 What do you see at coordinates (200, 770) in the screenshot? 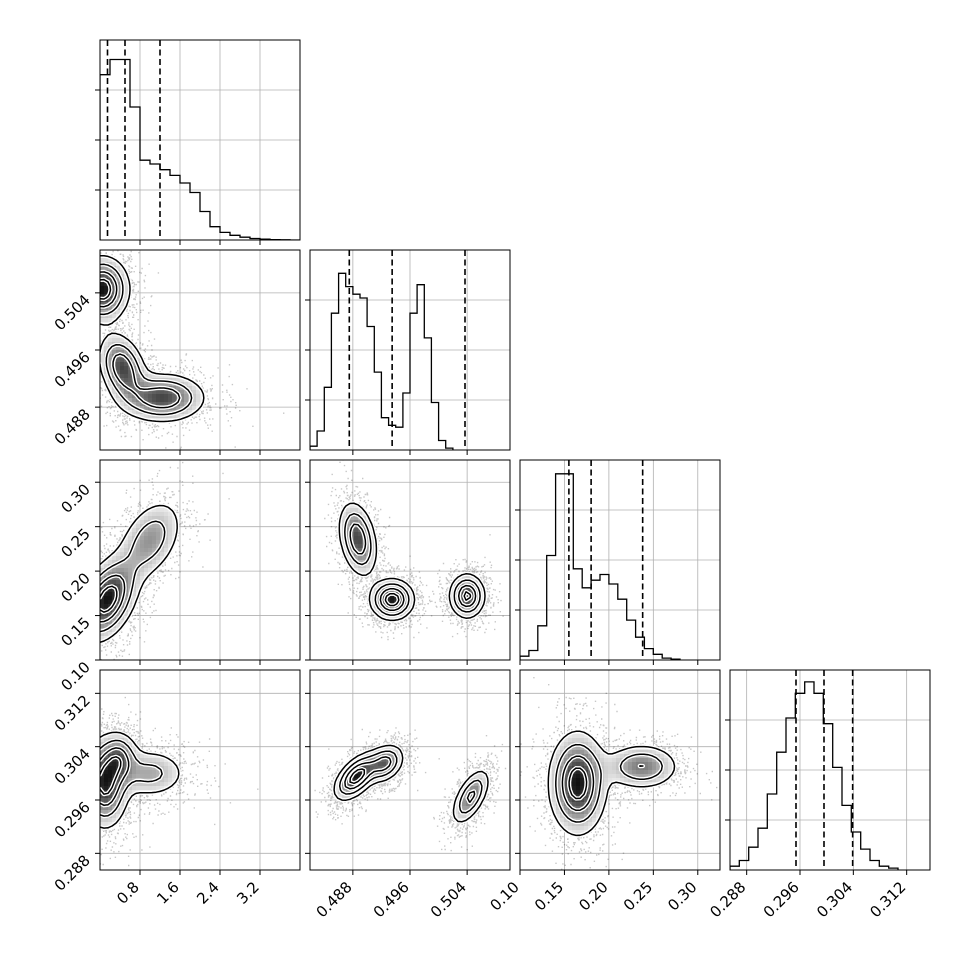
I see `panel-body` at bounding box center [200, 770].